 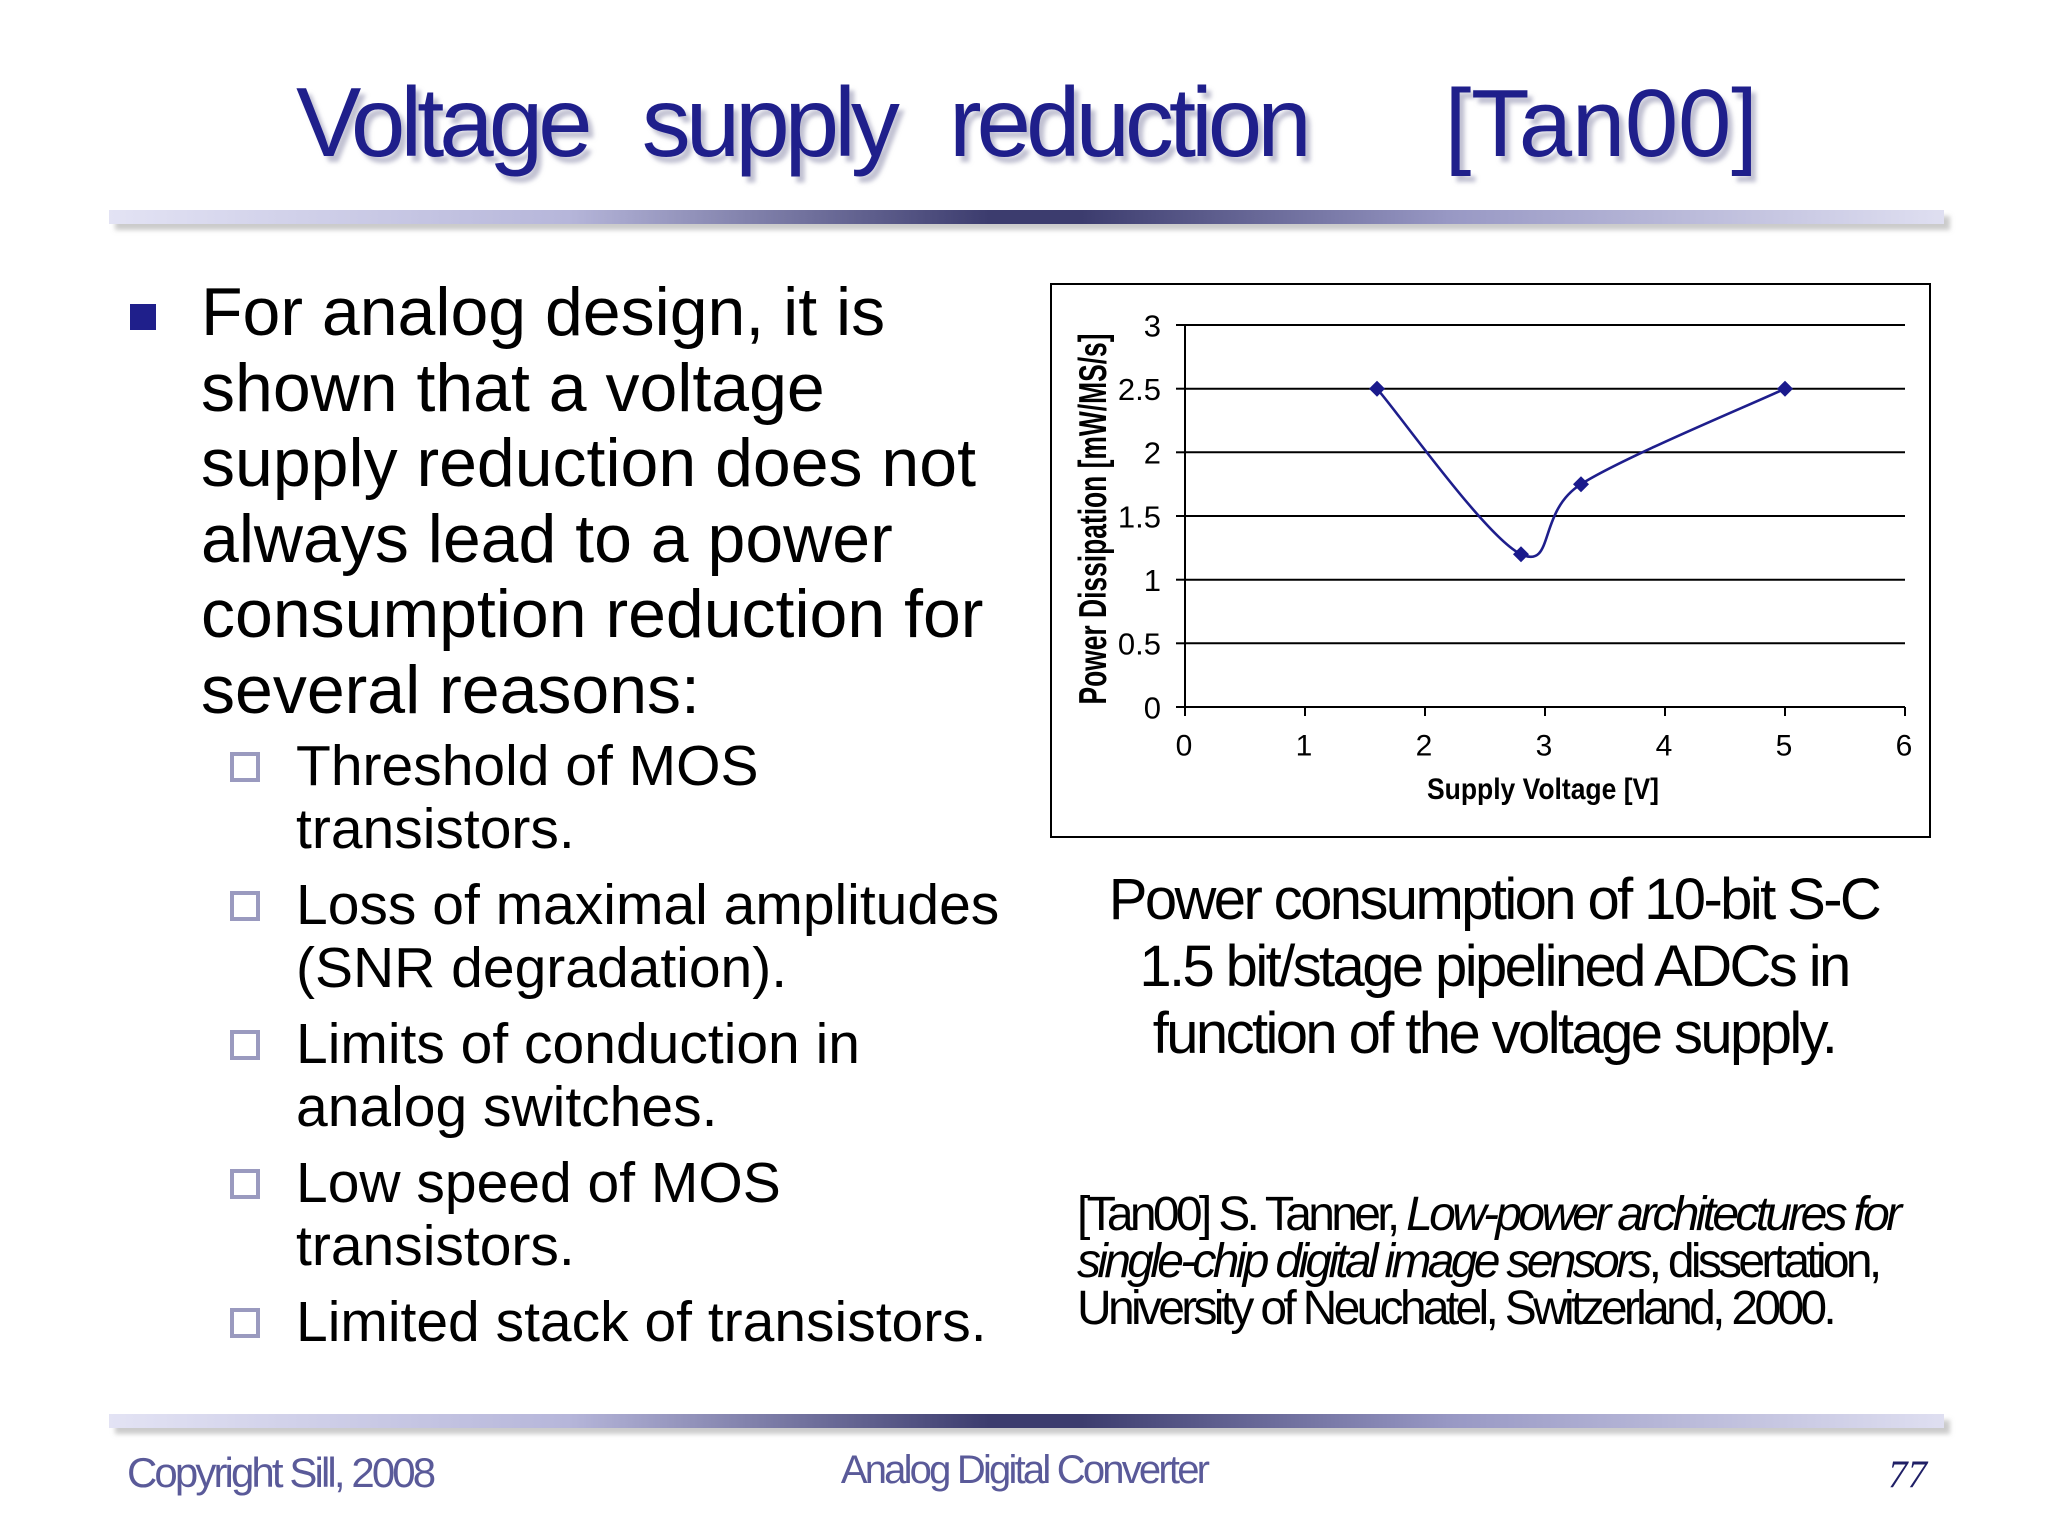 I want to click on svg-text: Supply Voltage [V], so click(x=1543, y=789).